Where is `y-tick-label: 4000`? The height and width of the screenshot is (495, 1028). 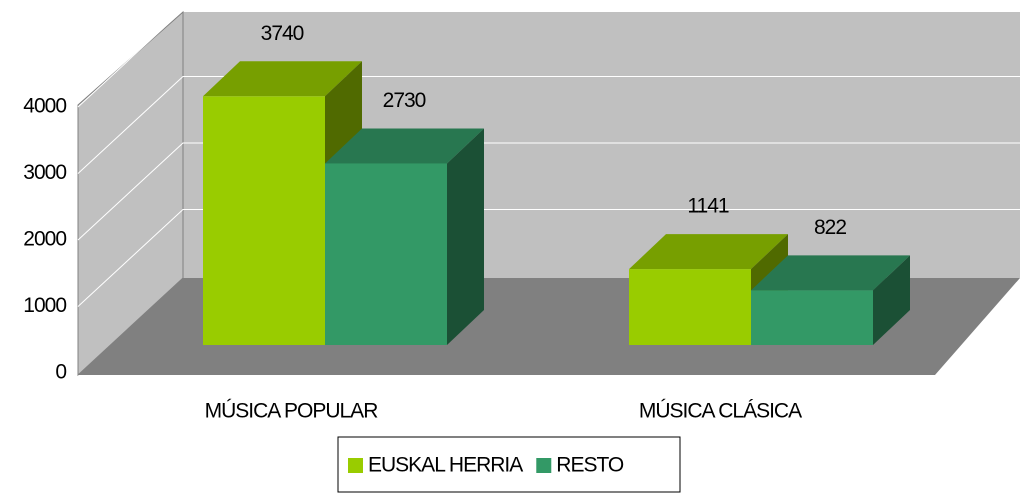
y-tick-label: 4000 is located at coordinates (44, 106).